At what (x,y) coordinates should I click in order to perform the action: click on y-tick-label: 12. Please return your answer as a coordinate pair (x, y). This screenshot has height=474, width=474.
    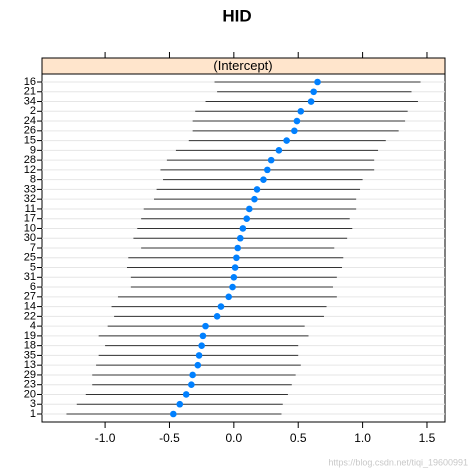
    Looking at the image, I should click on (30, 170).